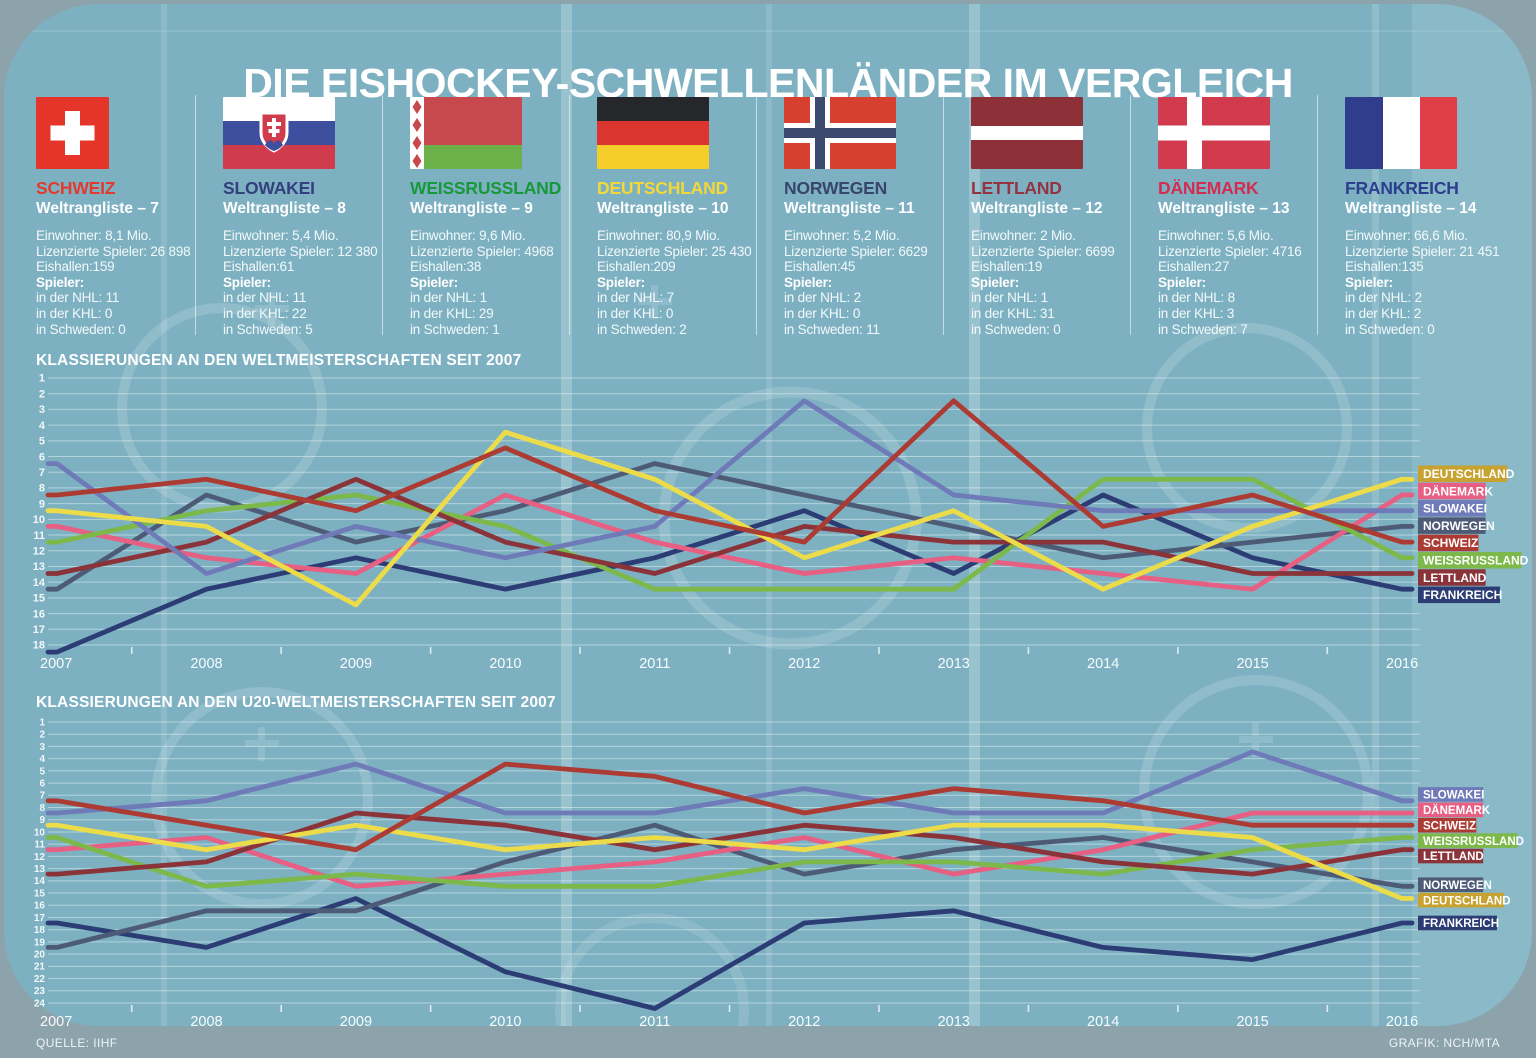  I want to click on wm-line-lettland, so click(730, 526).